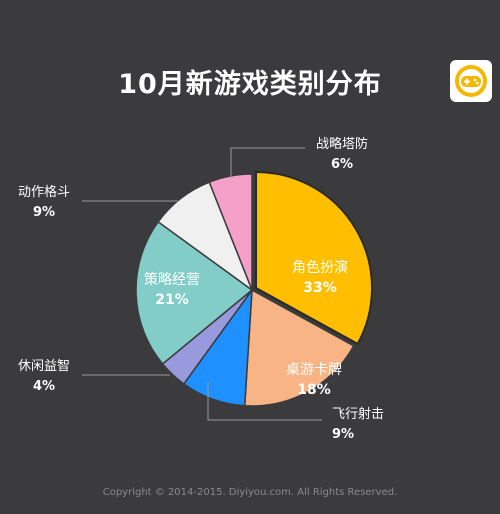  I want to click on slice-value-label: 21%, so click(172, 300).